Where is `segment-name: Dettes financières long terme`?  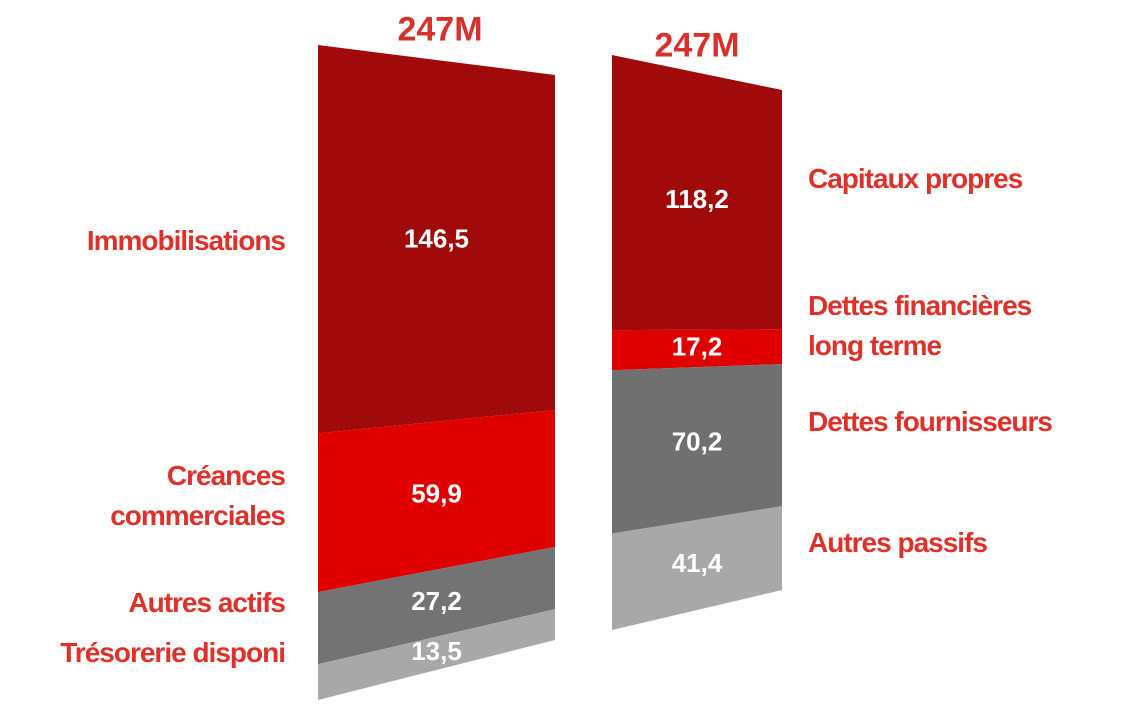
segment-name: Dettes financières long terme is located at coordinates (920, 326).